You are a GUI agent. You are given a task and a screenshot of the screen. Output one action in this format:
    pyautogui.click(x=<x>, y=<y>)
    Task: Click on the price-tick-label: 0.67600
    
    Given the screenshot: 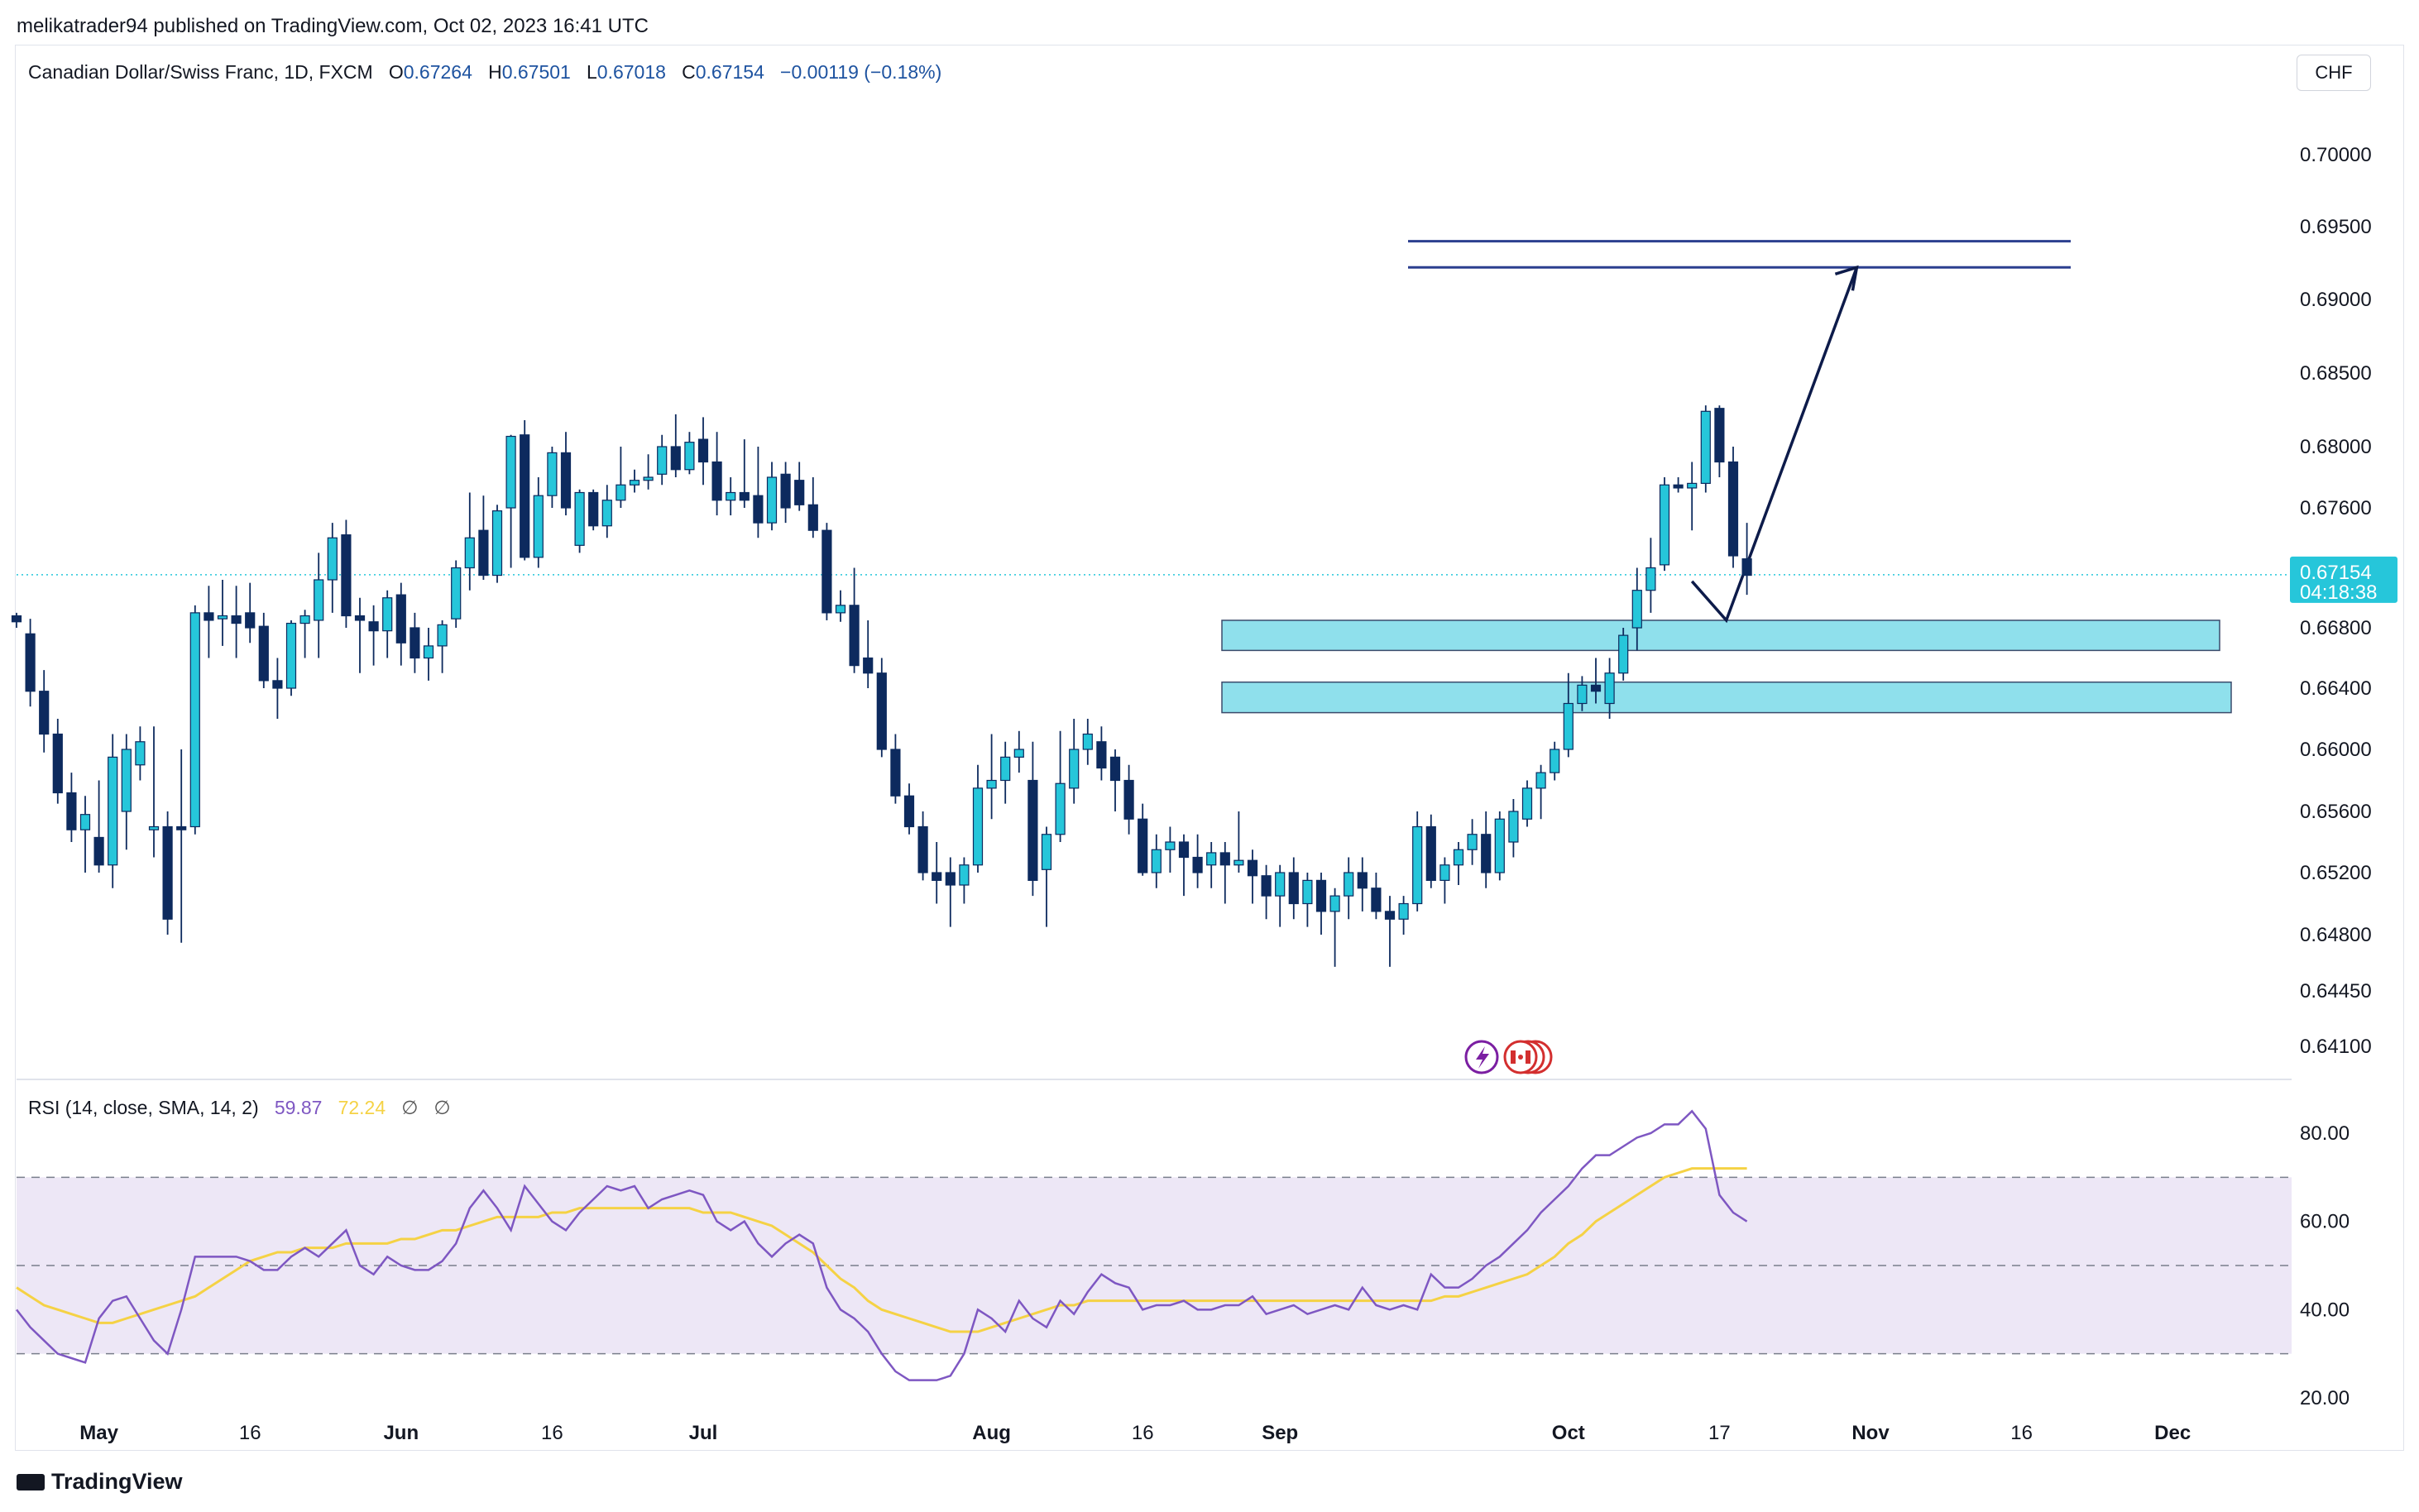 What is the action you would take?
    pyautogui.click(x=2336, y=508)
    